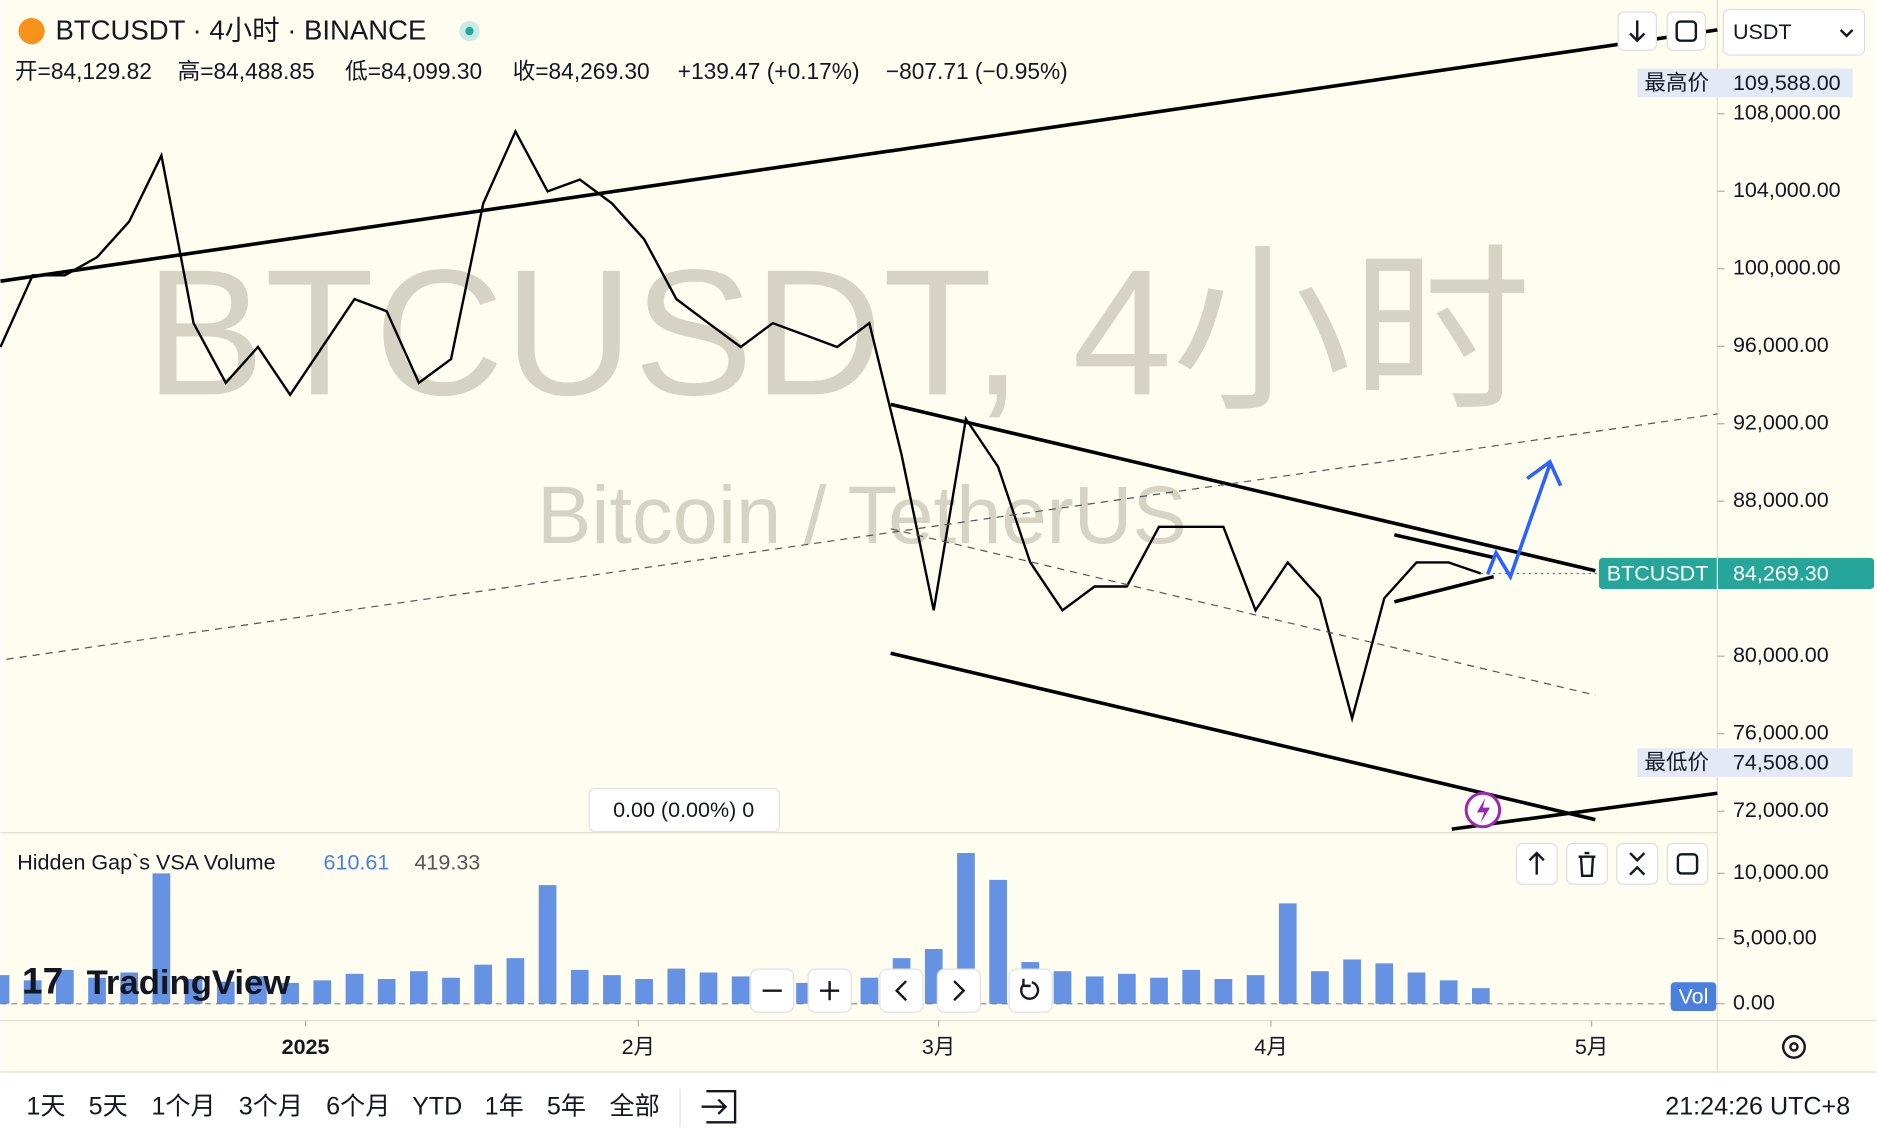 Image resolution: width=1877 pixels, height=1145 pixels. I want to click on currency-select, so click(1794, 32).